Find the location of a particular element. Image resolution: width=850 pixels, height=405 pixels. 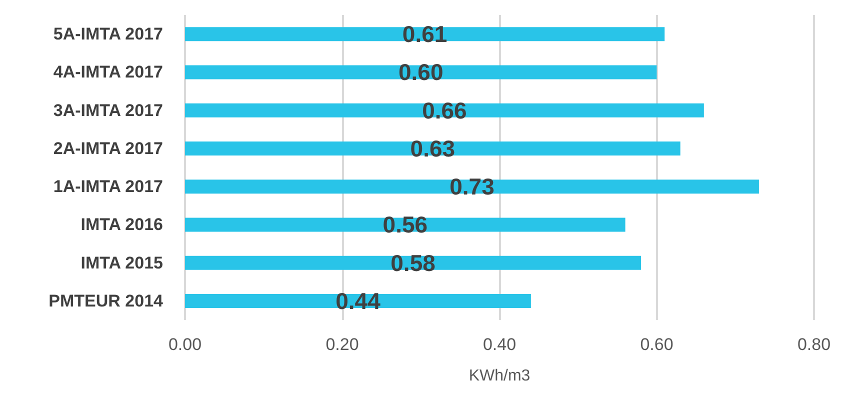

x-tick-label: 0.60 is located at coordinates (657, 344).